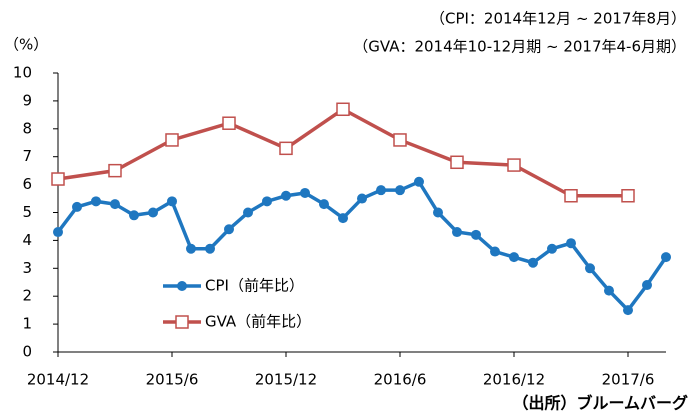  What do you see at coordinates (519, 47) in the screenshot?
I see `subtitle: （GVA：2014年10-12月期 ~ 2017年4-6月期）` at bounding box center [519, 47].